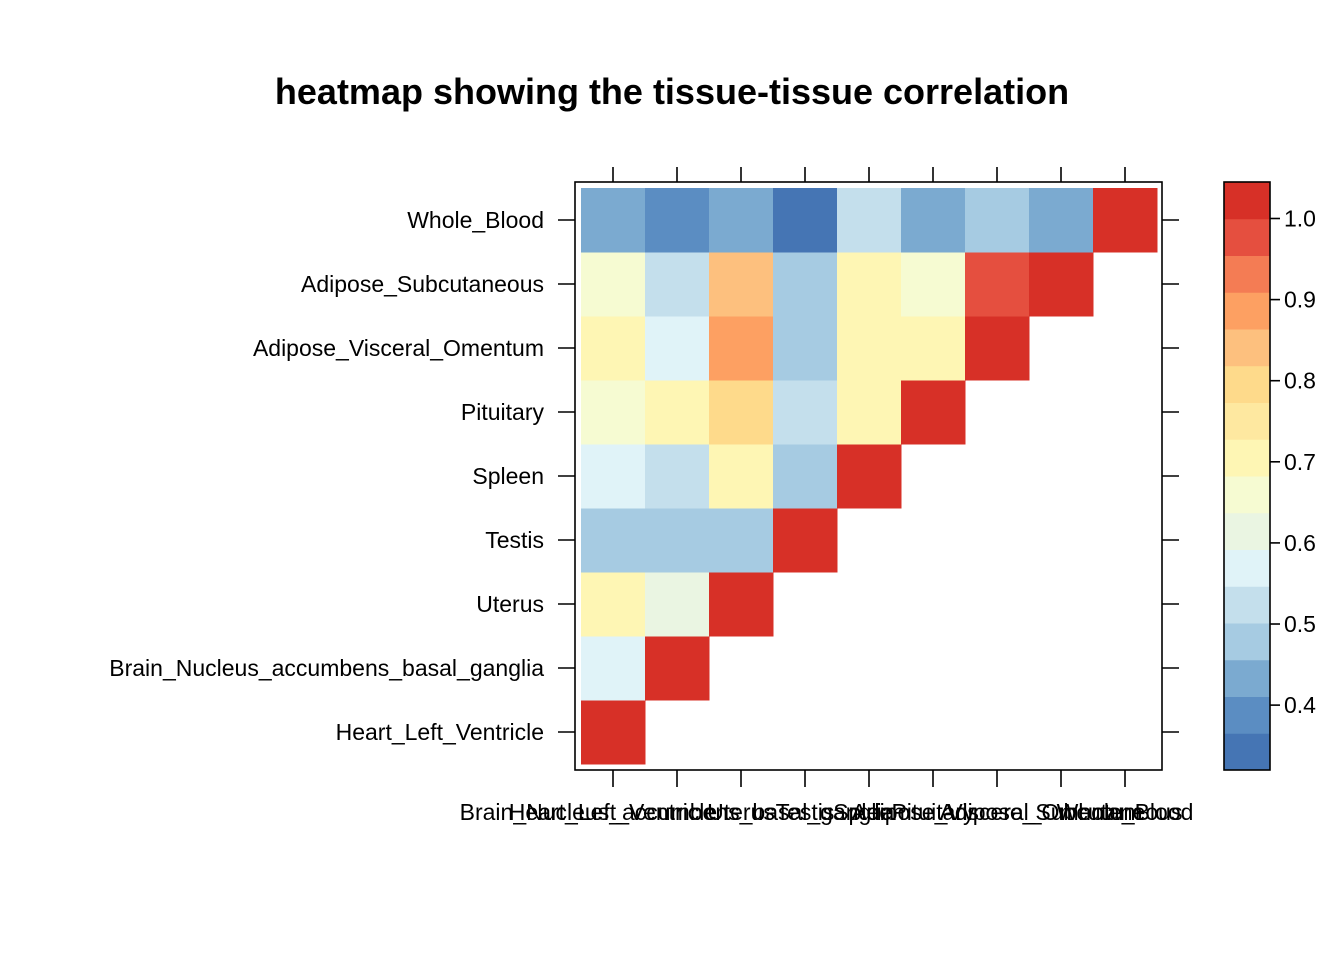 This screenshot has height=960, width=1344. I want to click on colorbar-tick-label: 0.6, so click(1300, 543).